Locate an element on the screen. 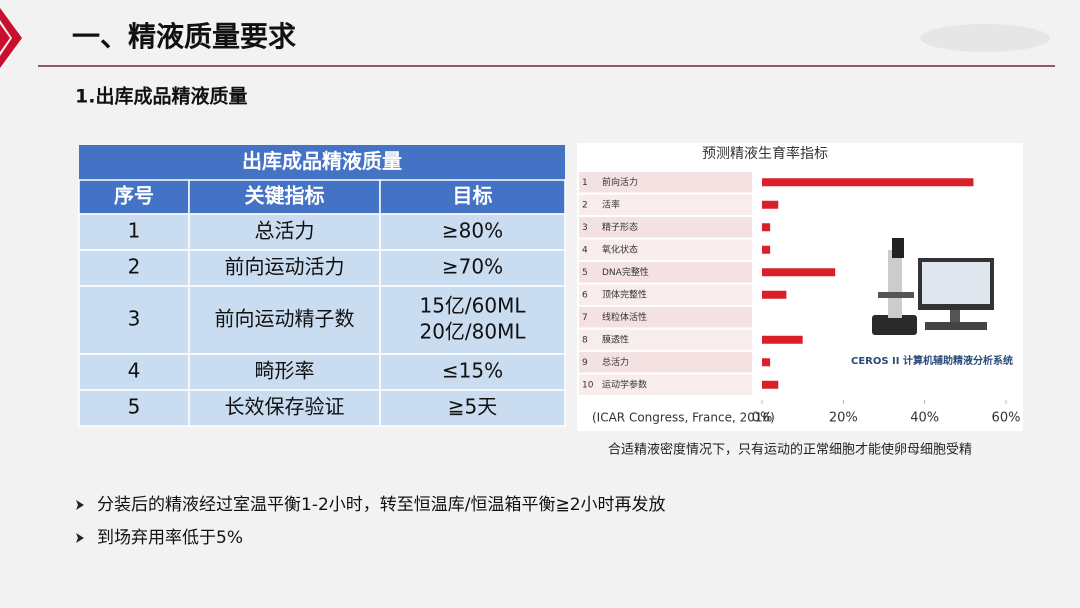  cell-text: 20亿/80ML is located at coordinates (472, 332).